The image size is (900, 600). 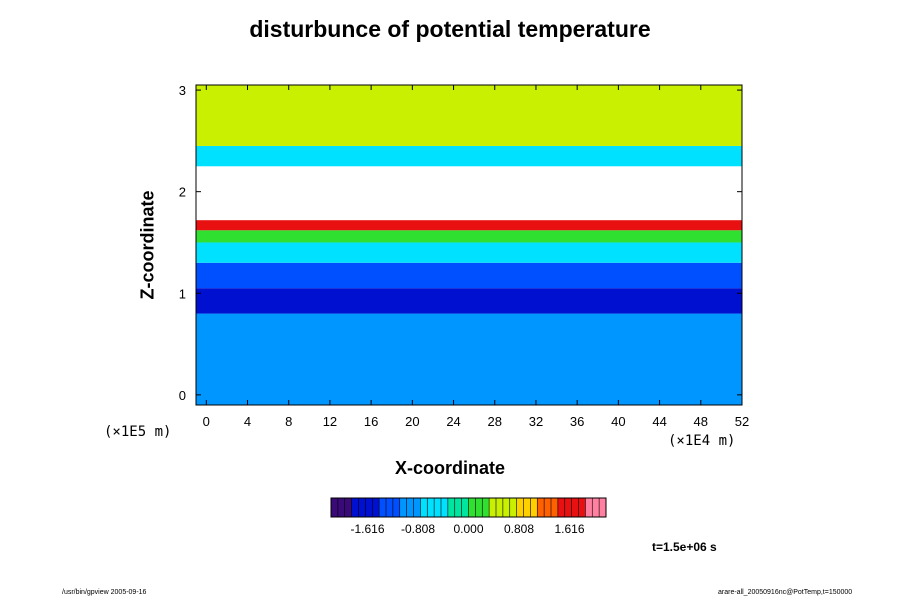 What do you see at coordinates (449, 468) in the screenshot?
I see `x-axis-label: X-coordinate` at bounding box center [449, 468].